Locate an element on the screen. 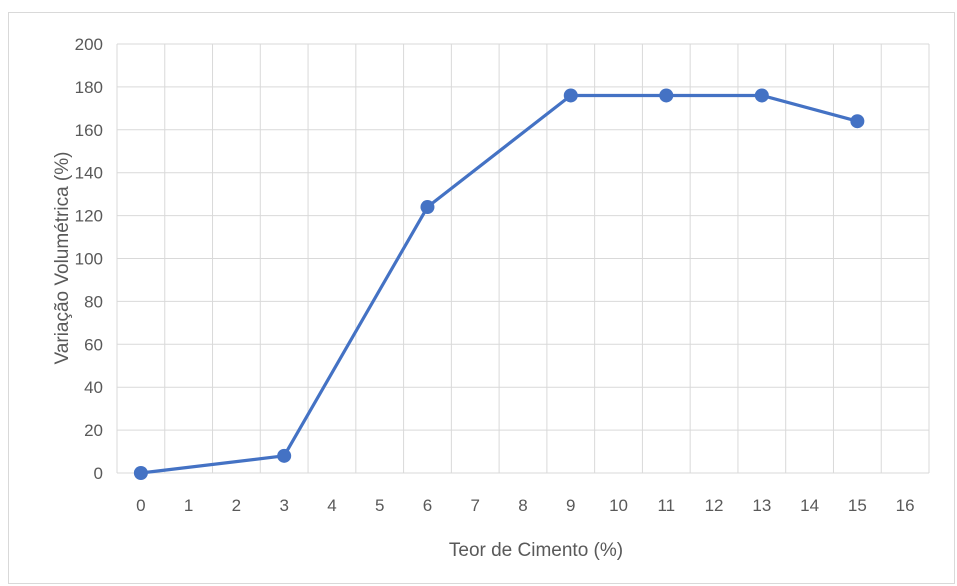  x-axis-title: Teor de Cimento (%) is located at coordinates (536, 550).